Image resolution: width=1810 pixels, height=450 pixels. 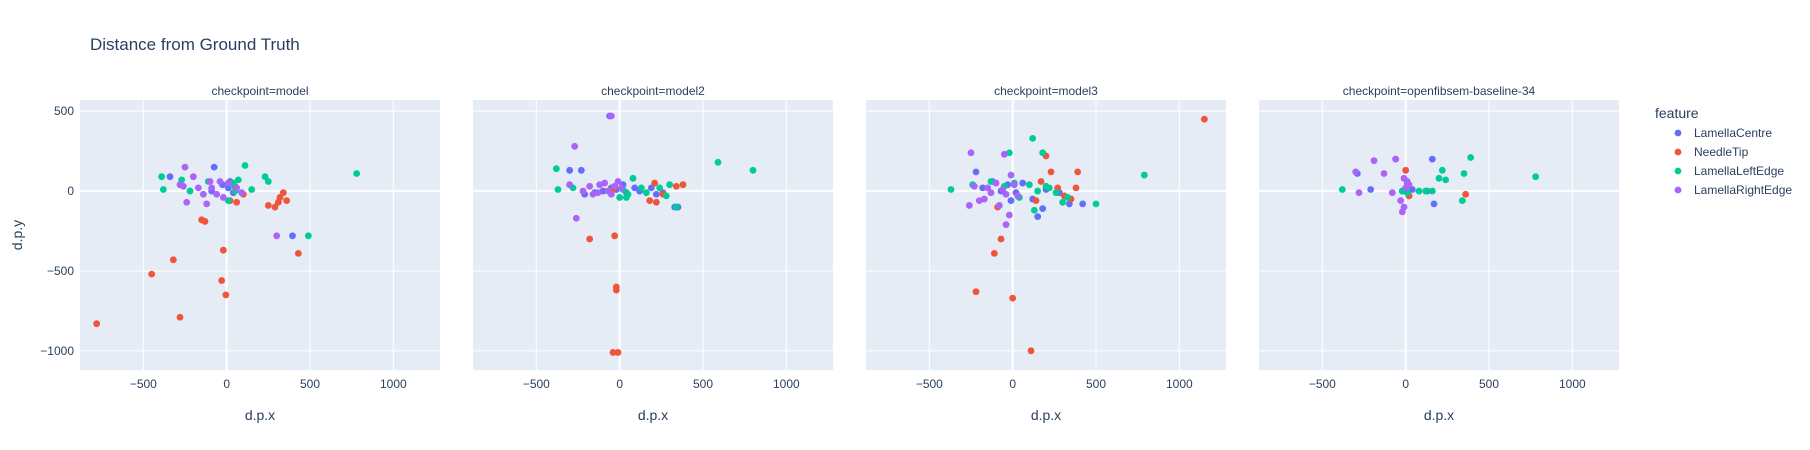 I want to click on legend-item: NeedleTip, so click(x=1711, y=152).